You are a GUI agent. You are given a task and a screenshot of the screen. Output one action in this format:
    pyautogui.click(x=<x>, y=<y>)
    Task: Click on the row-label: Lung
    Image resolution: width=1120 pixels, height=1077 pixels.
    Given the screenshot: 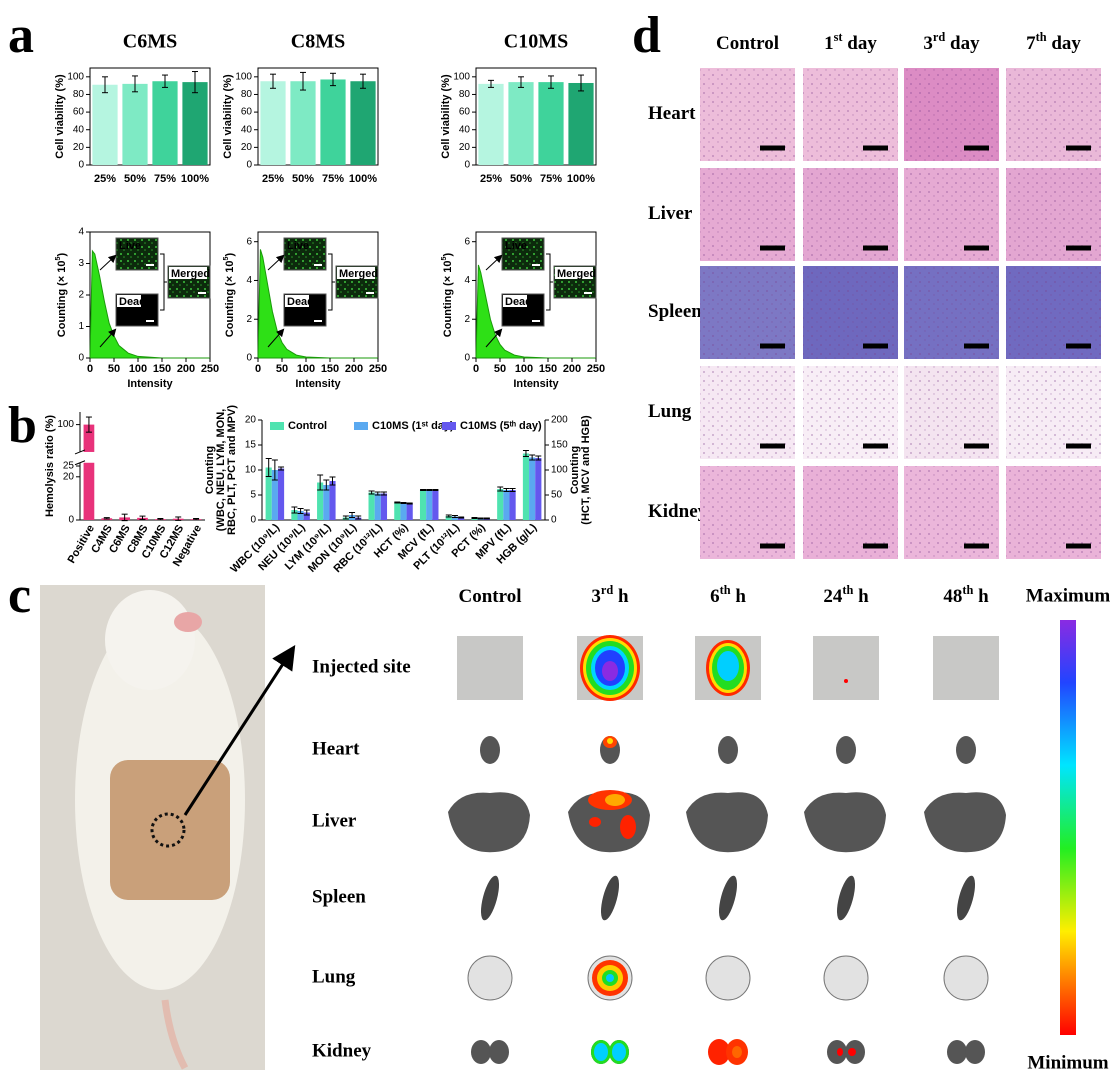 What is the action you would take?
    pyautogui.click(x=334, y=976)
    